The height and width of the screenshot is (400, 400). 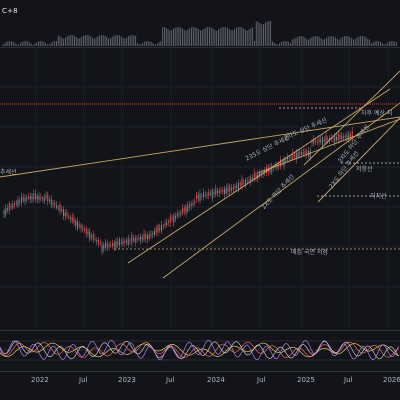 I want to click on x-axis-tick-2: Jul, so click(x=83, y=380).